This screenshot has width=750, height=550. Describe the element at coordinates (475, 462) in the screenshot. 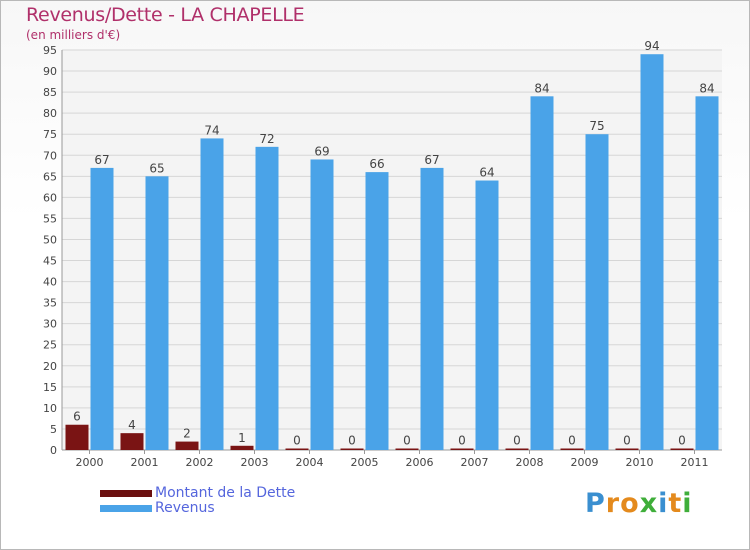

I see `x-tick-label: 2007` at that location.